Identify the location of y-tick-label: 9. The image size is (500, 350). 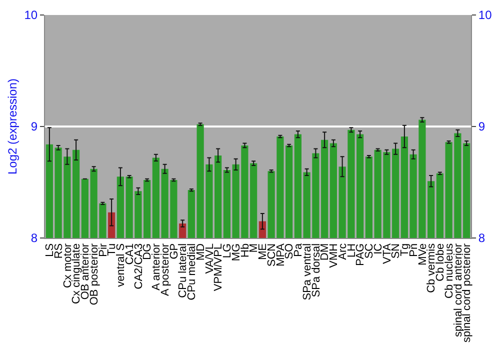
(34, 127).